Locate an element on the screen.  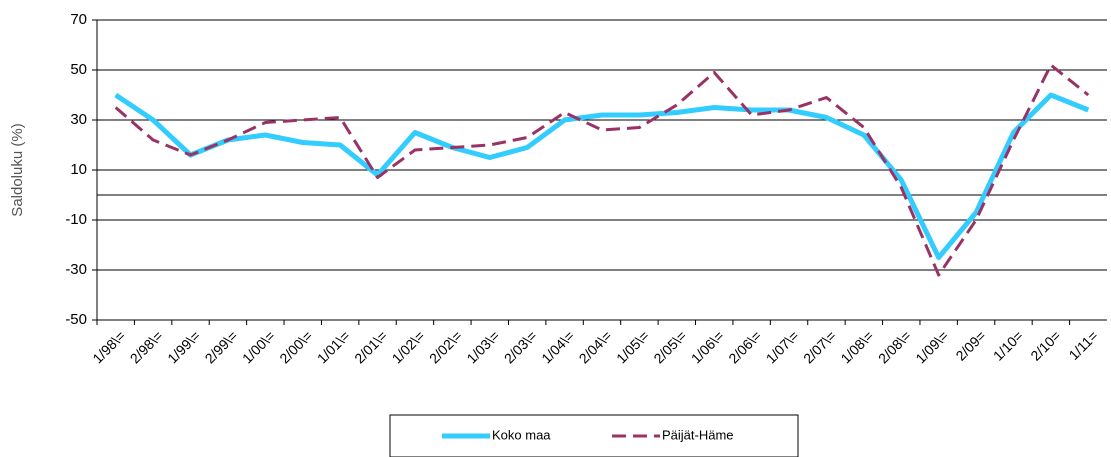
x-tick-label: 2/07\= is located at coordinates (819, 346).